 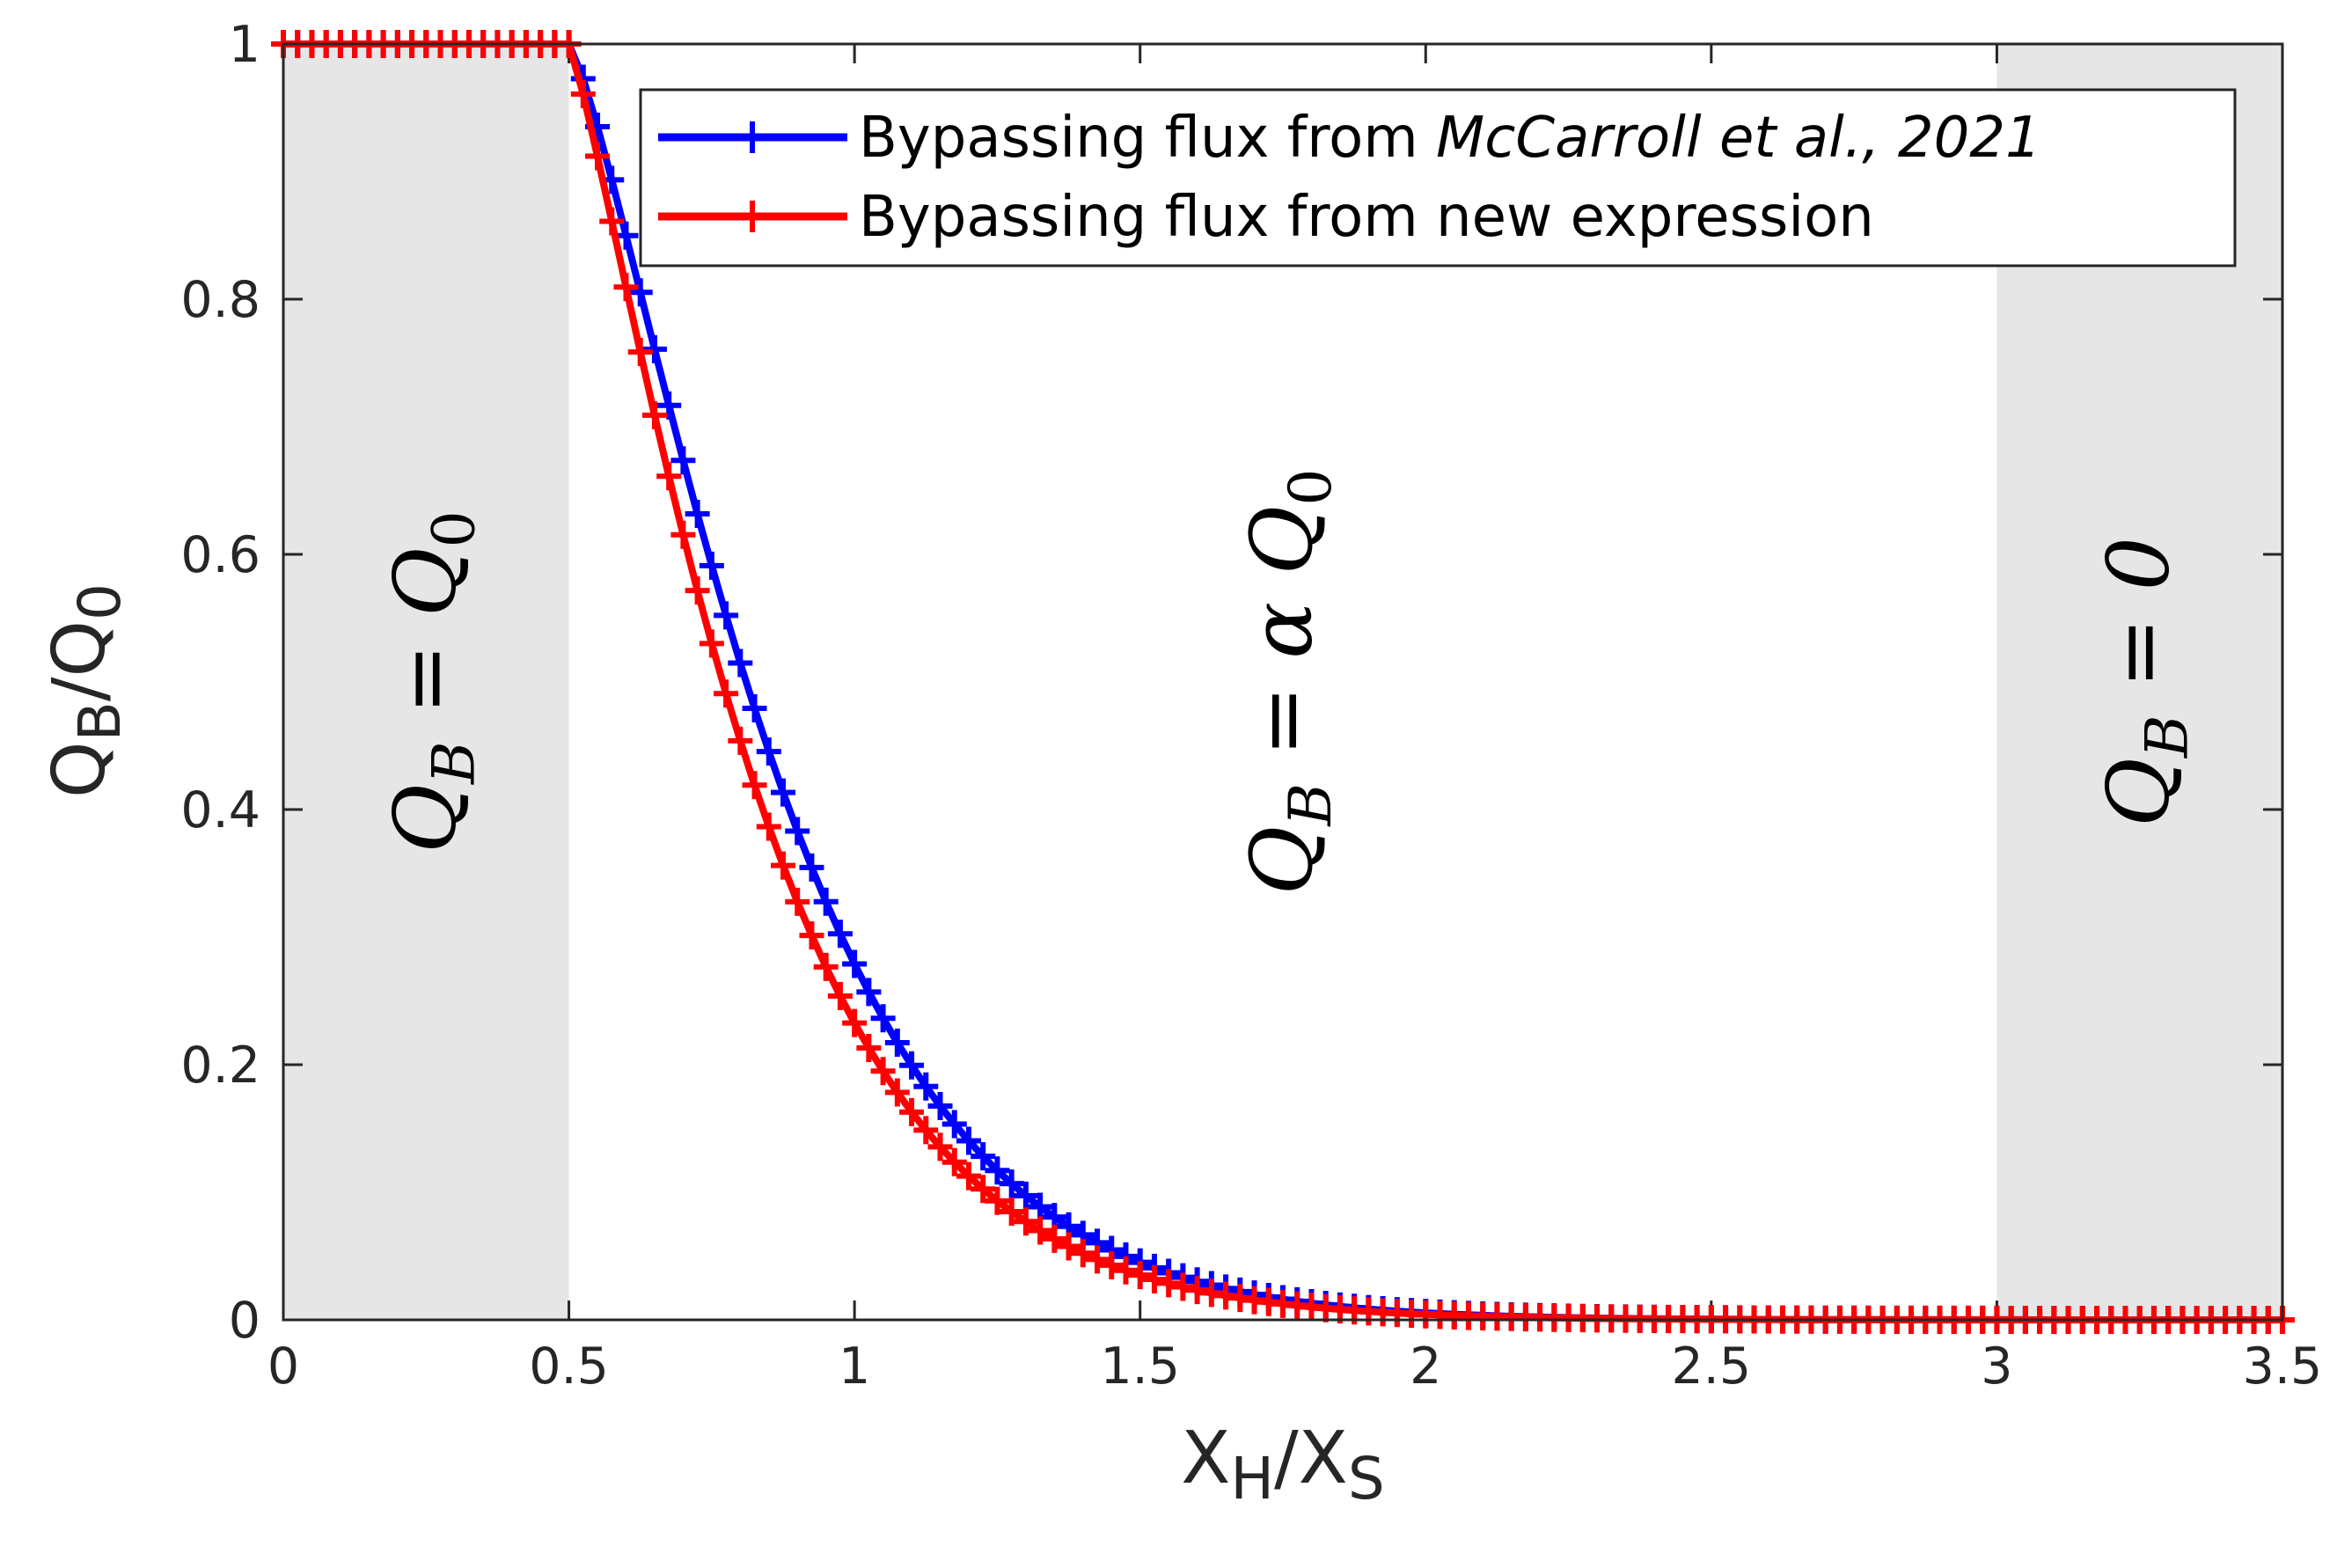 What do you see at coordinates (1140, 1366) in the screenshot?
I see `x-tick-label: 1.5` at bounding box center [1140, 1366].